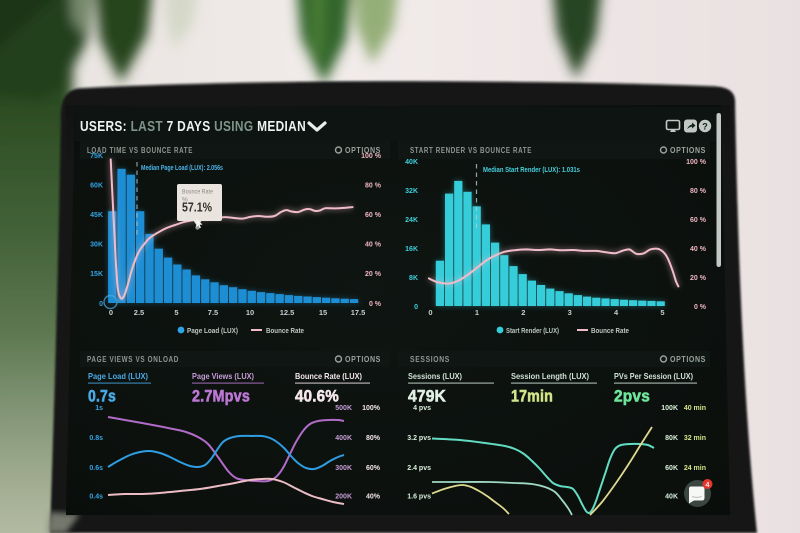 Image resolution: width=800 pixels, height=533 pixels. Describe the element at coordinates (695, 438) in the screenshot. I see `svg-text: 32 min` at that location.